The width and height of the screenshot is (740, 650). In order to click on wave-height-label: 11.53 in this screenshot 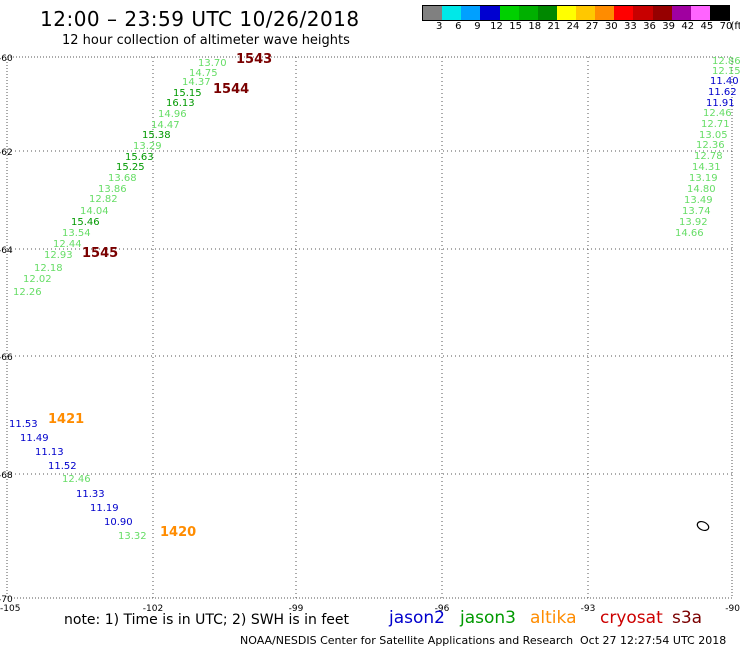, I will do `click(23, 424)`.